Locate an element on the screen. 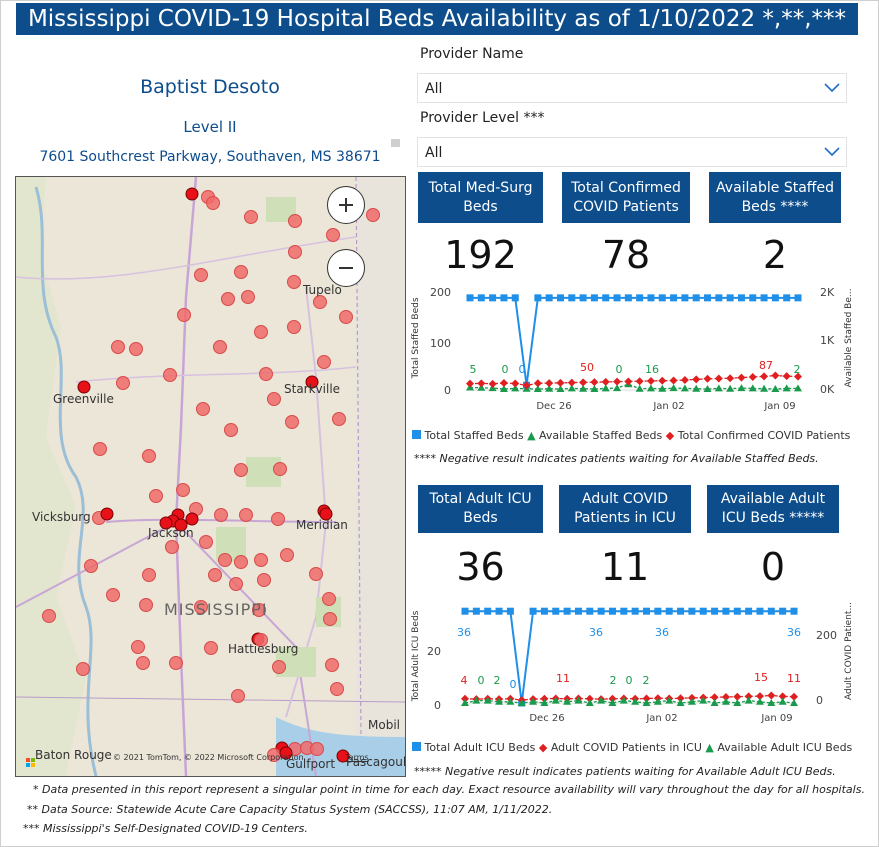  map-zoom-out-button is located at coordinates (346, 268).